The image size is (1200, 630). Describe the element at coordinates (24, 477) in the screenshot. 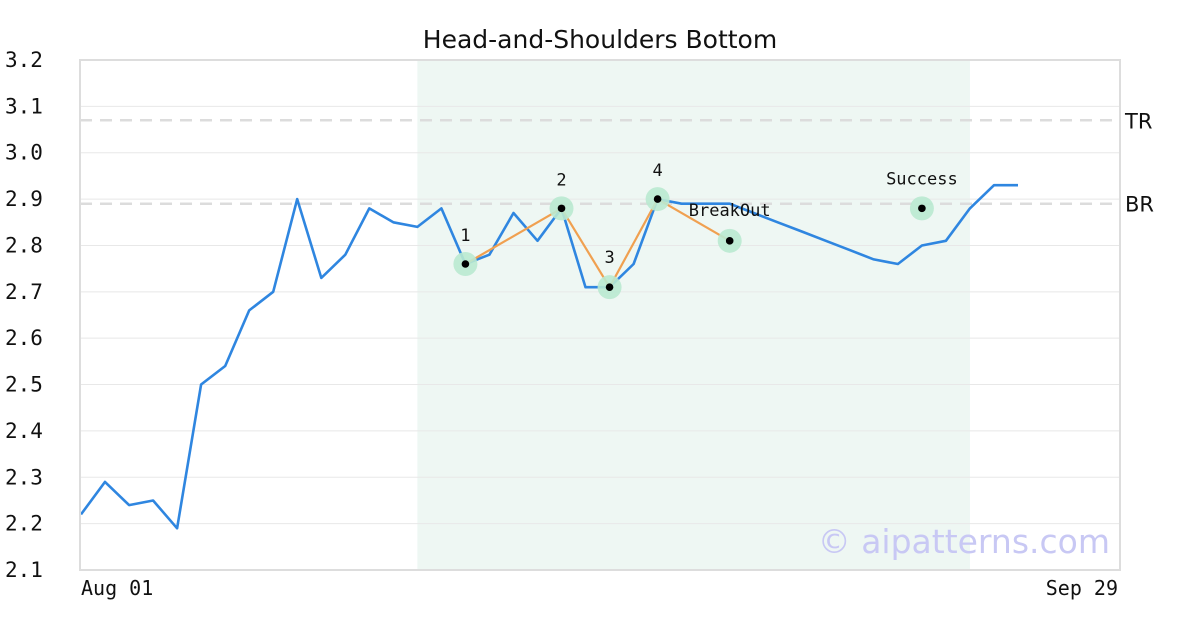

I see `y-tick-label: 2.3` at that location.